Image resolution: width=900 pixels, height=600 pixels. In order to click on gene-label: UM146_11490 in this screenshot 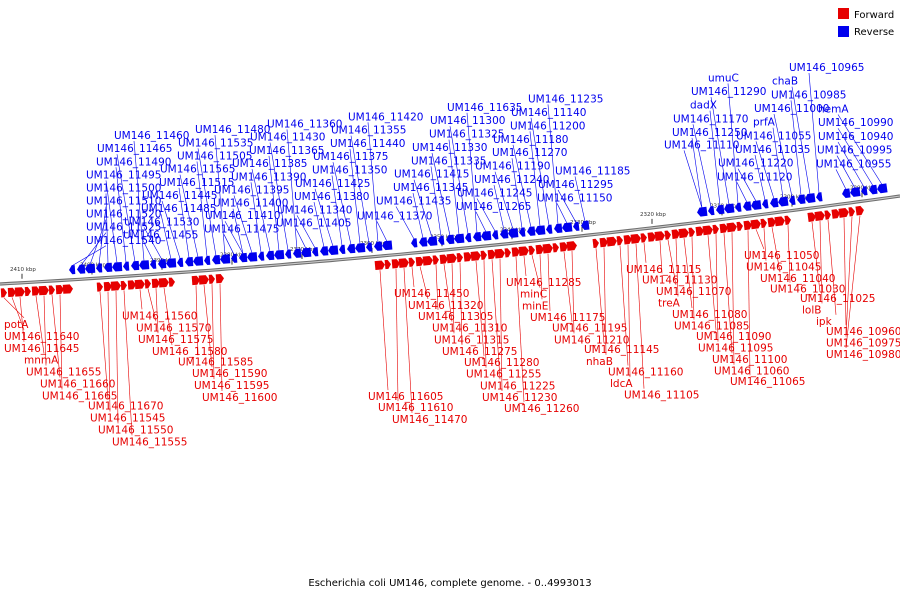, I will do `click(133, 162)`.